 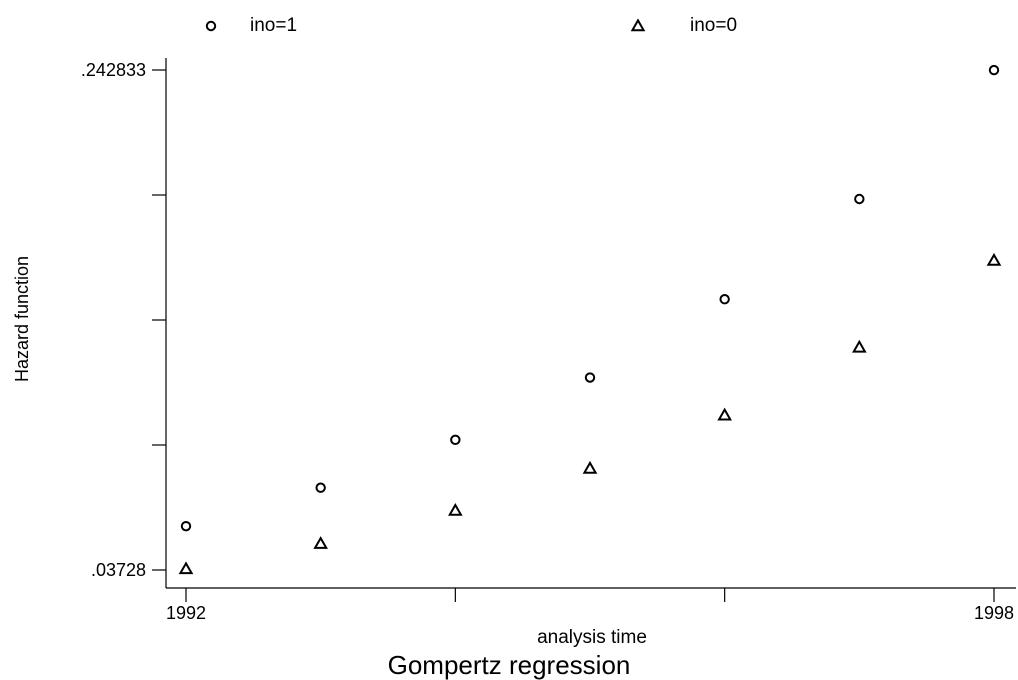 I want to click on legend-label: ino=0, so click(x=713, y=25).